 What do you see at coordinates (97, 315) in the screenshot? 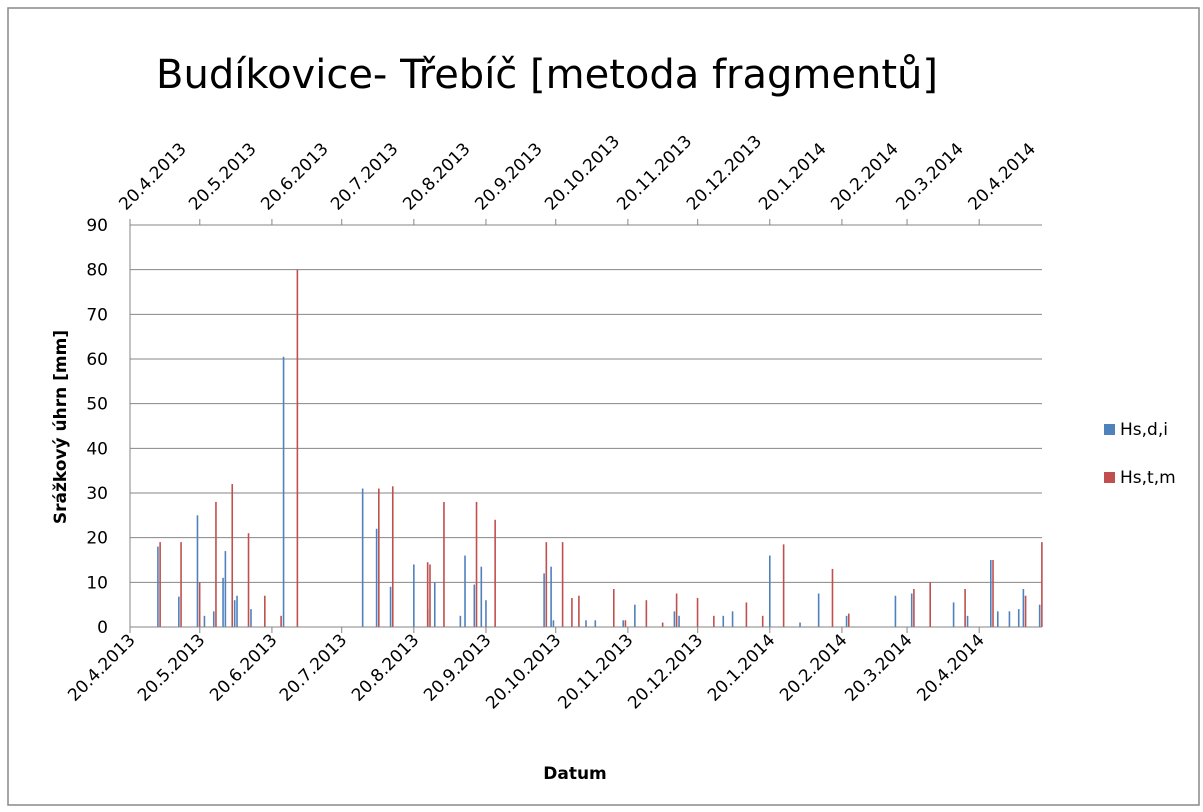
I see `y-tick-label: 70` at bounding box center [97, 315].